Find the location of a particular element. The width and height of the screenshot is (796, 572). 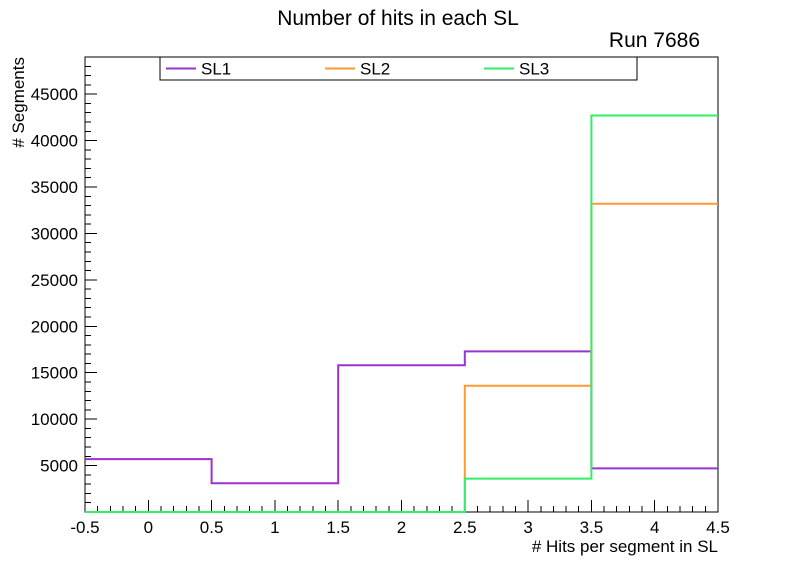

x-tick-label: -0.5 is located at coordinates (84, 527).